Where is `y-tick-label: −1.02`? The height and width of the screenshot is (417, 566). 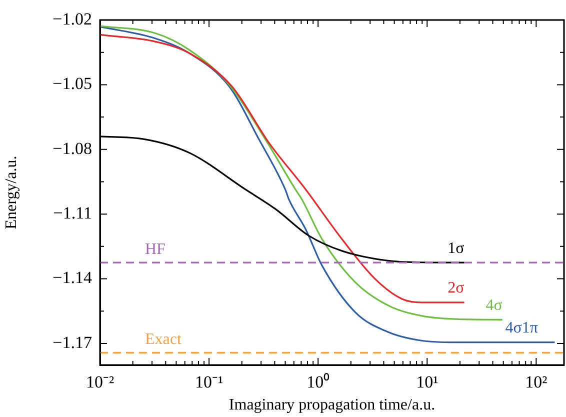 y-tick-label: −1.02 is located at coordinates (72, 18).